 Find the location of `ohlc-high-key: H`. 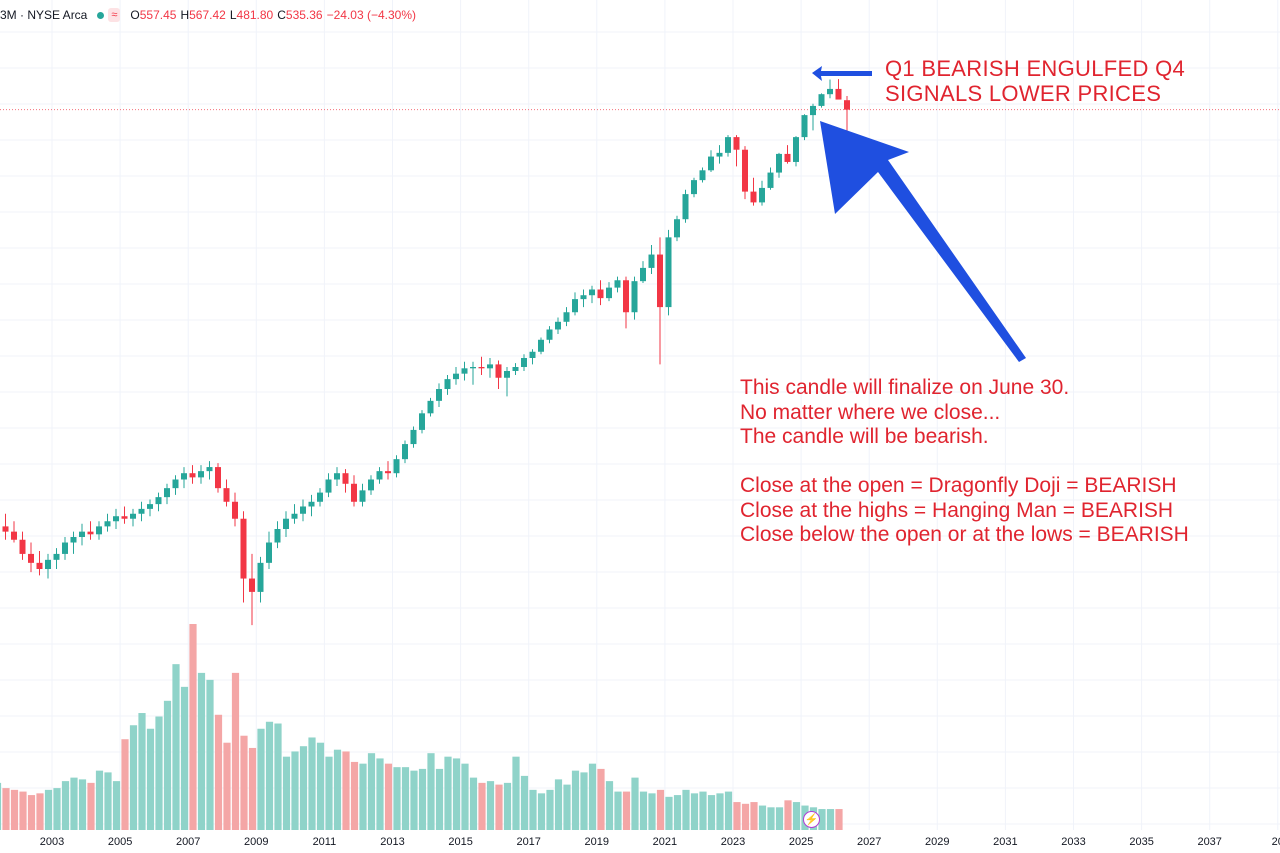

ohlc-high-key: H is located at coordinates (185, 15).